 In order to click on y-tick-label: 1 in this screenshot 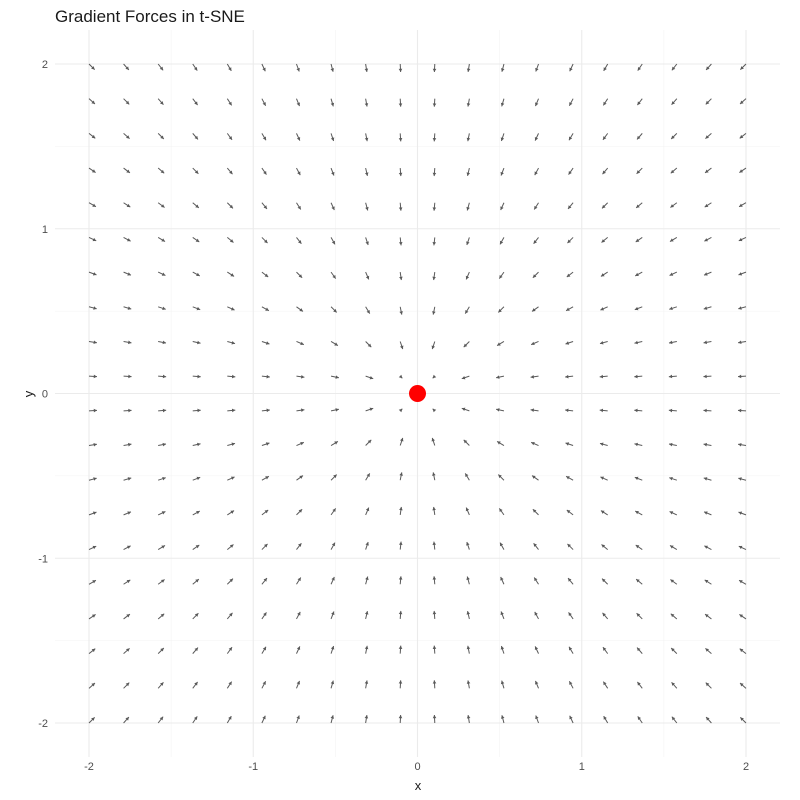, I will do `click(45, 230)`.